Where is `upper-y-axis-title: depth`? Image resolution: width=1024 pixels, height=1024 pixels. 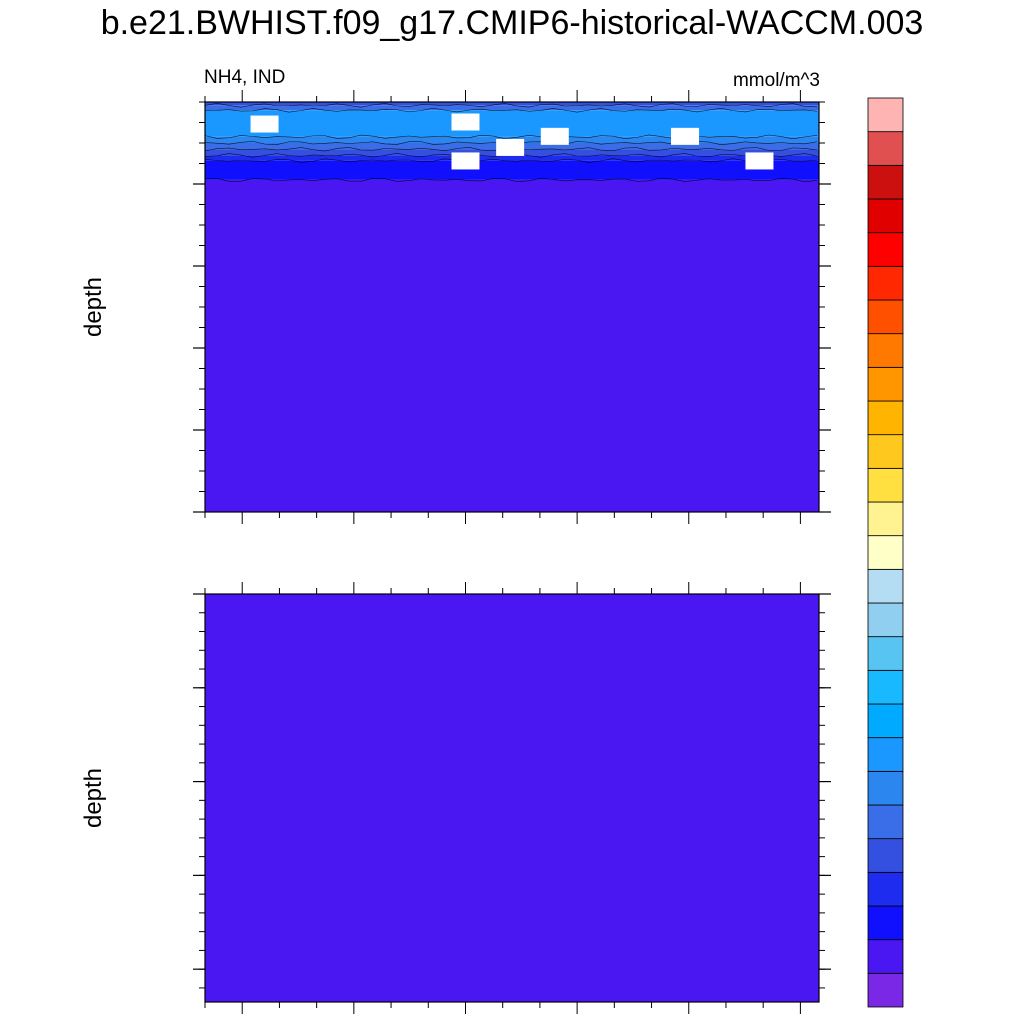
upper-y-axis-title: depth is located at coordinates (93, 307).